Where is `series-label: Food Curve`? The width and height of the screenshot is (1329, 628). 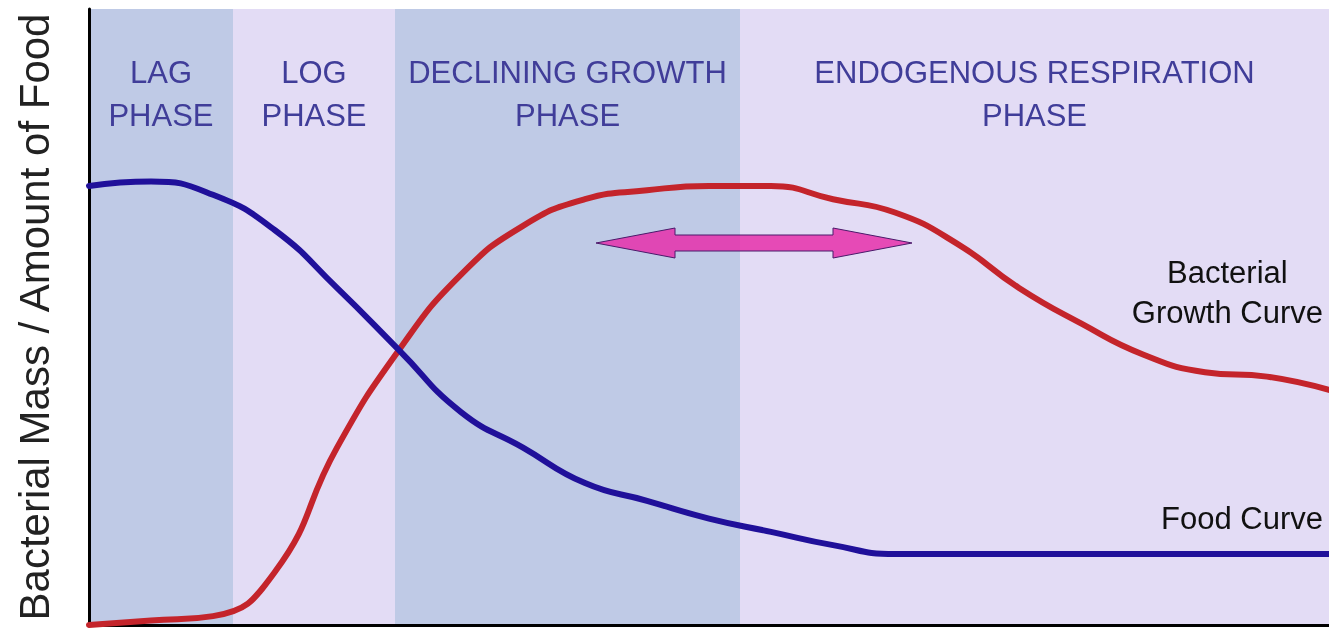 series-label: Food Curve is located at coordinates (1242, 518).